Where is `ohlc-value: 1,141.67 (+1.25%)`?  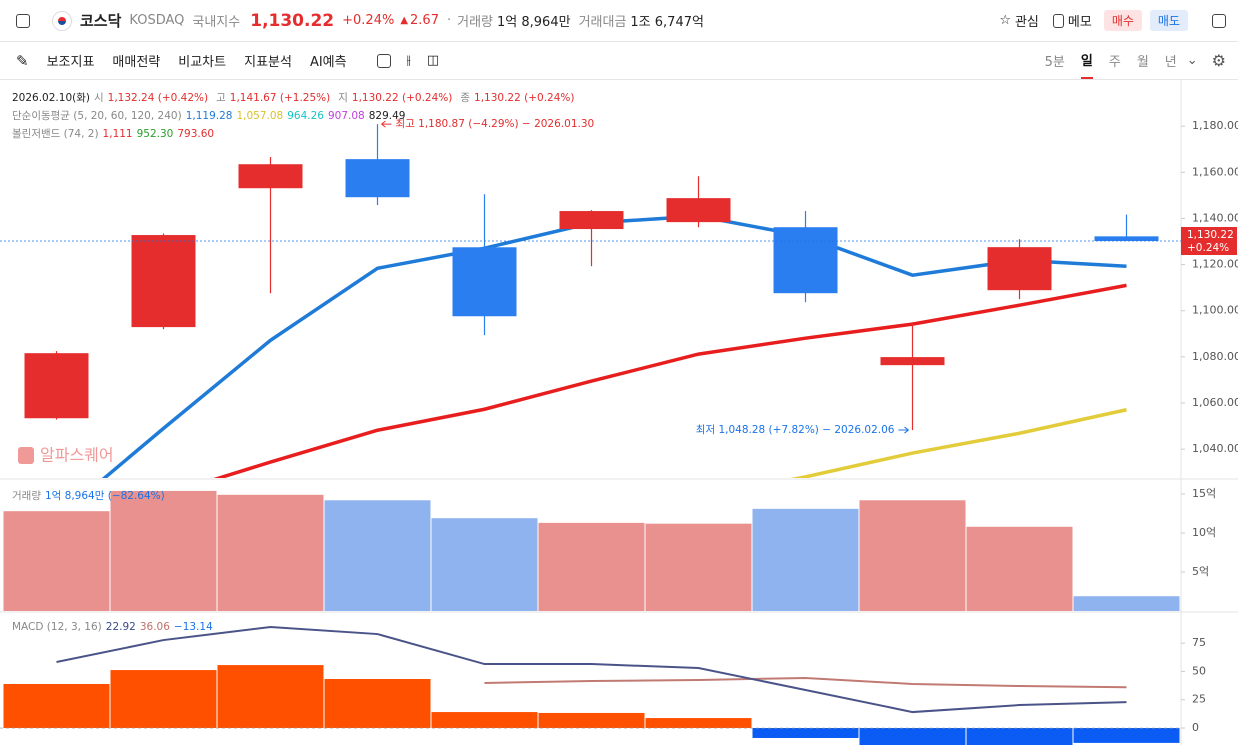
ohlc-value: 1,141.67 (+1.25%) is located at coordinates (280, 98).